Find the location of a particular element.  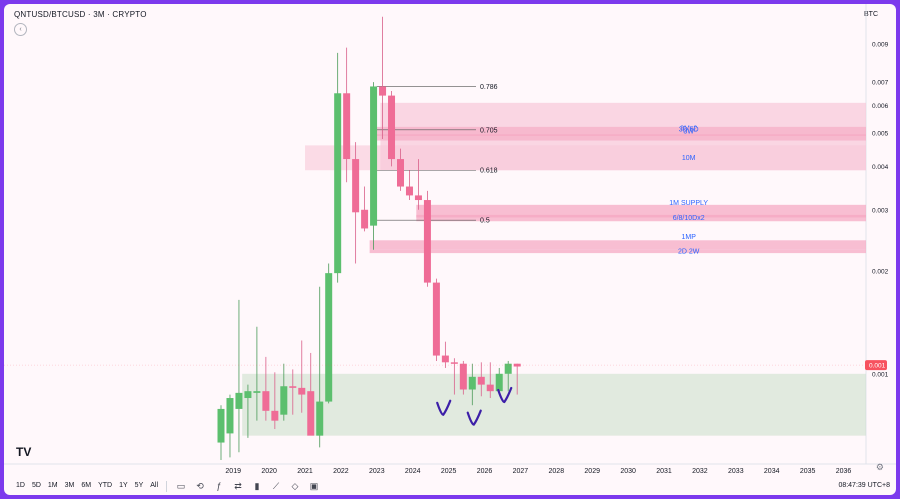

time-tick-label: 2033 is located at coordinates (736, 471).